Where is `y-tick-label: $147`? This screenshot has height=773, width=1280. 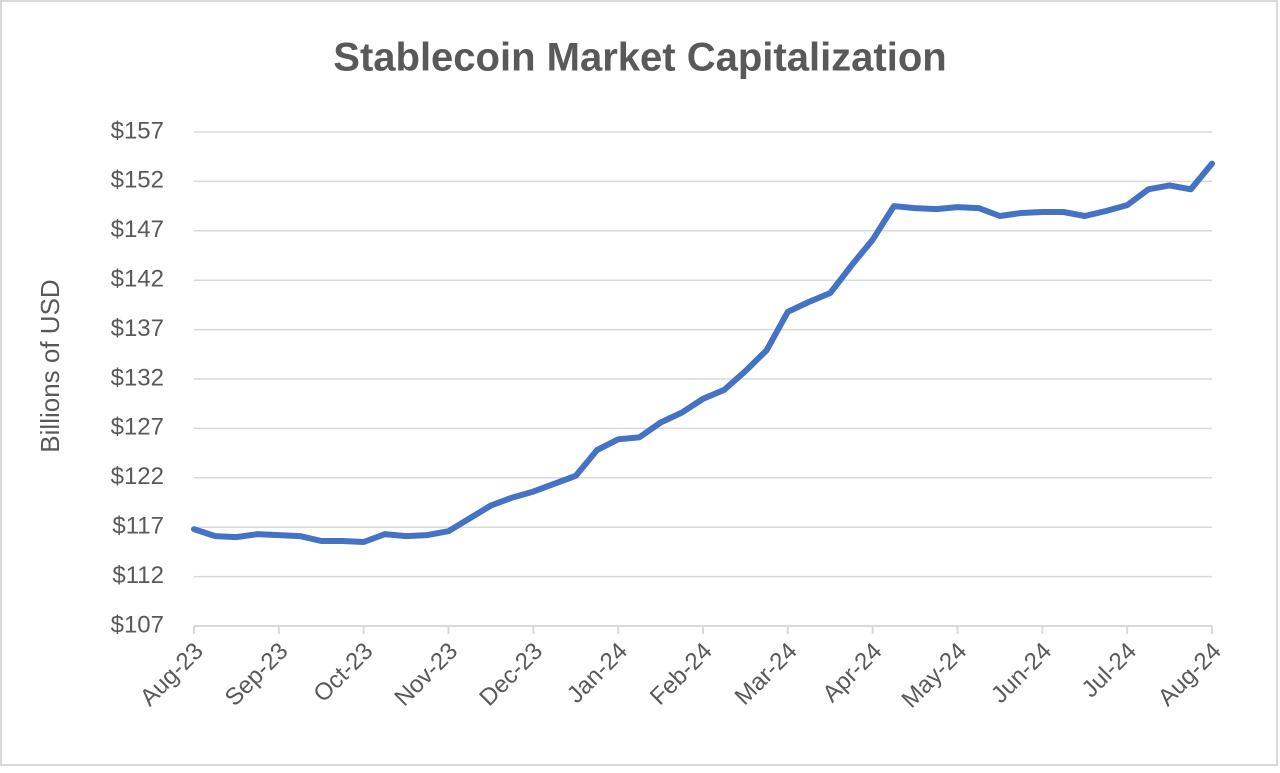 y-tick-label: $147 is located at coordinates (137, 229).